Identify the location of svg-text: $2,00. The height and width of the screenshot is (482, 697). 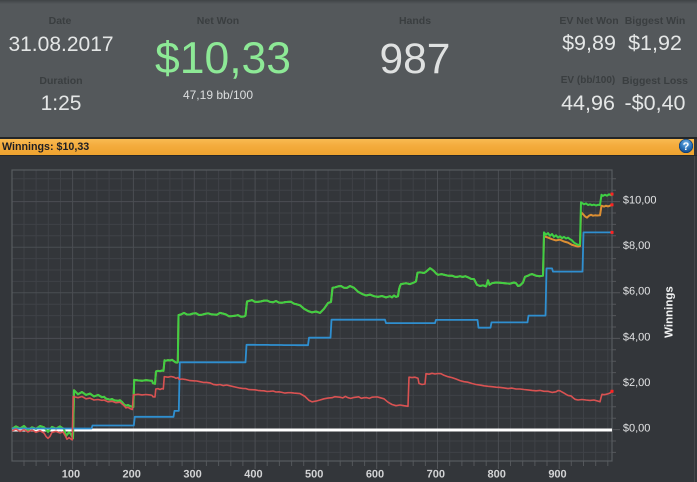
(637, 383).